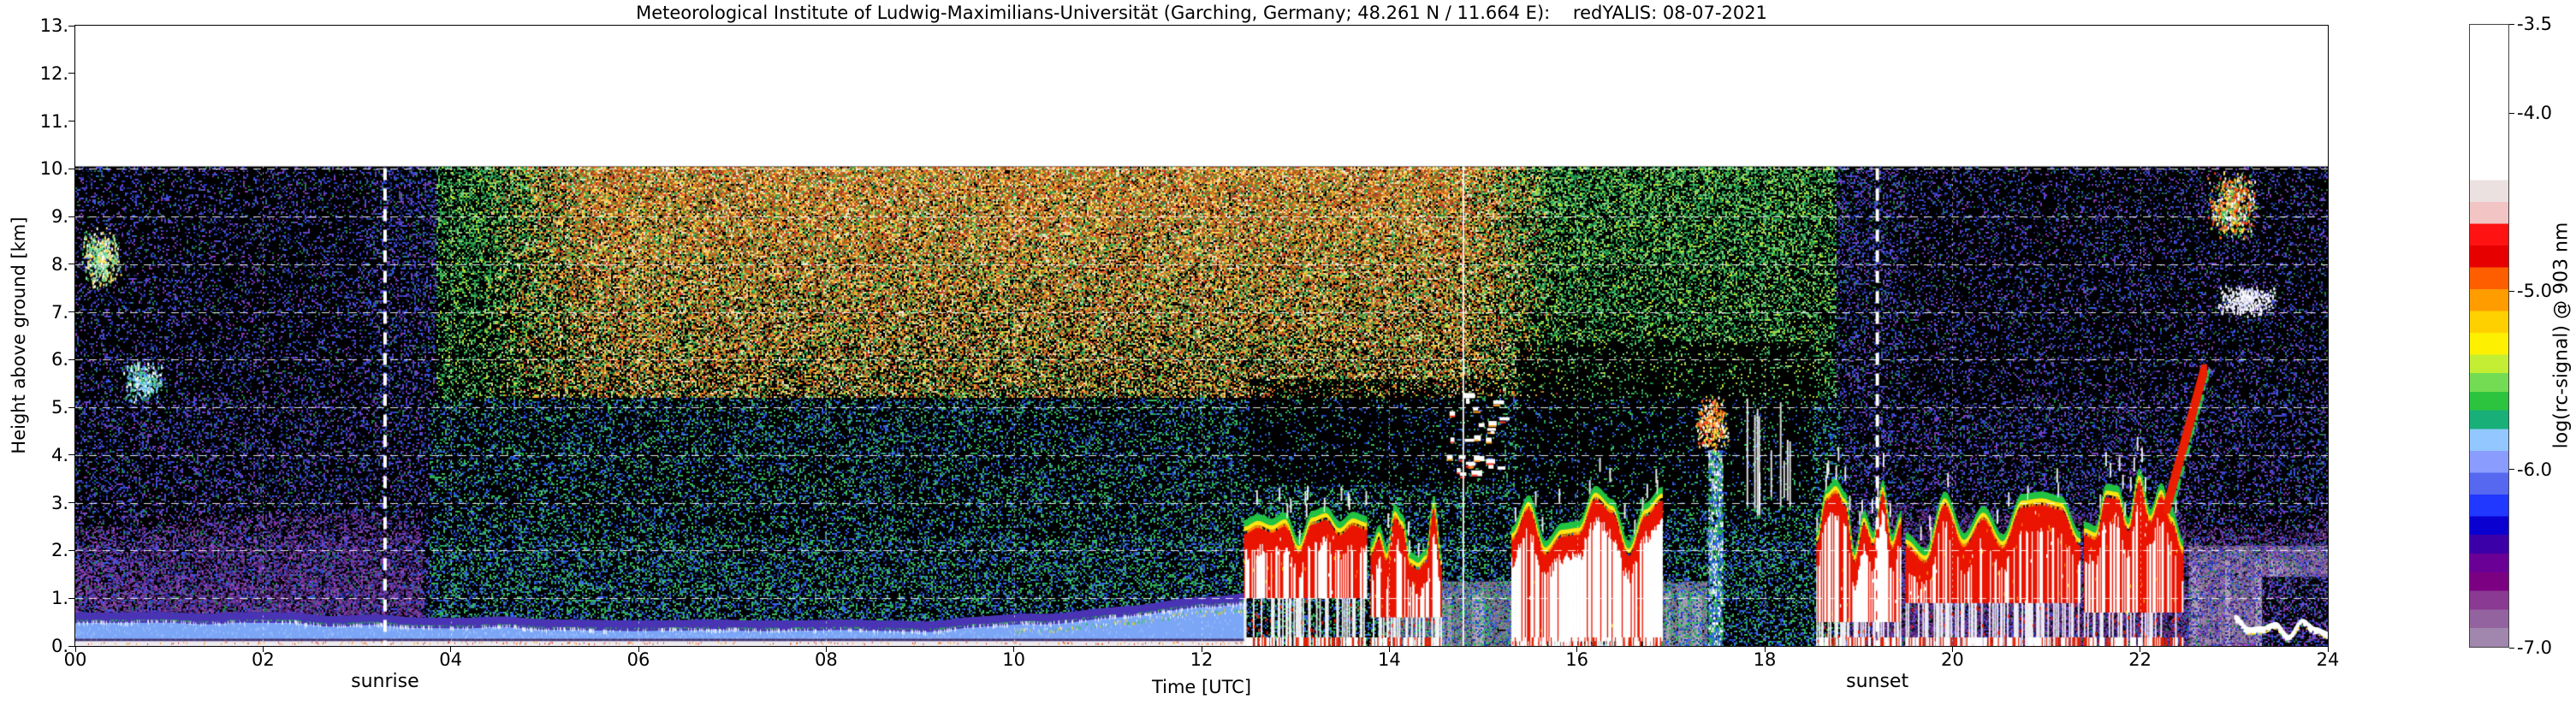 The width and height of the screenshot is (2576, 705). I want to click on x-tick-label: 16, so click(1577, 659).